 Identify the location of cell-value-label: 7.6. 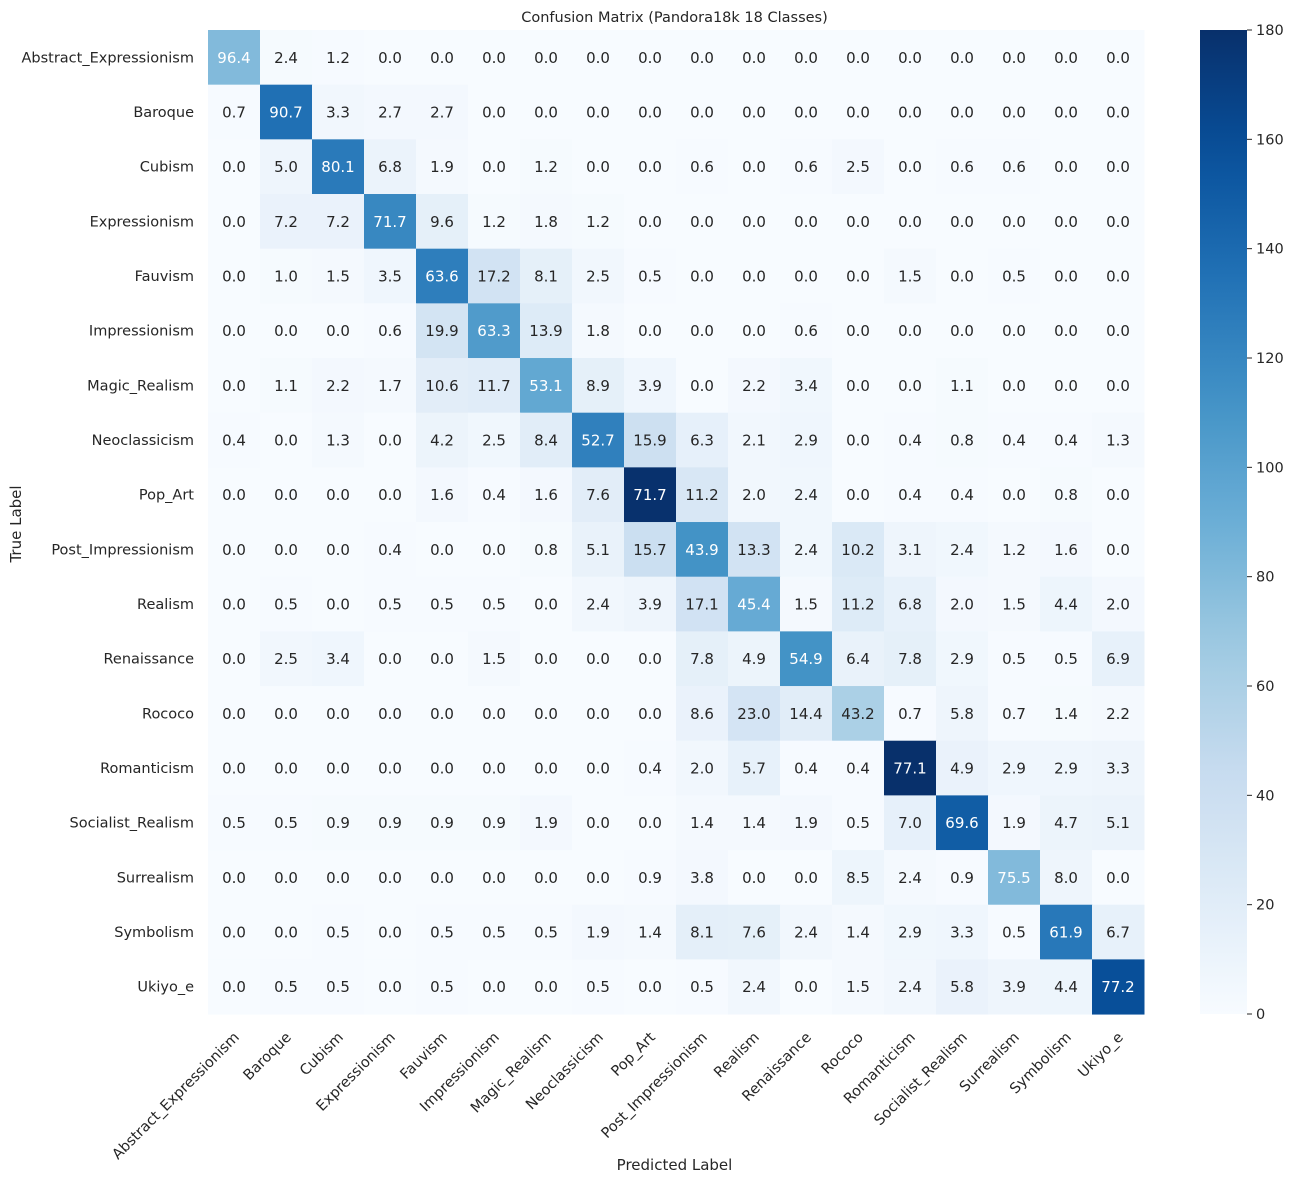
(754, 933).